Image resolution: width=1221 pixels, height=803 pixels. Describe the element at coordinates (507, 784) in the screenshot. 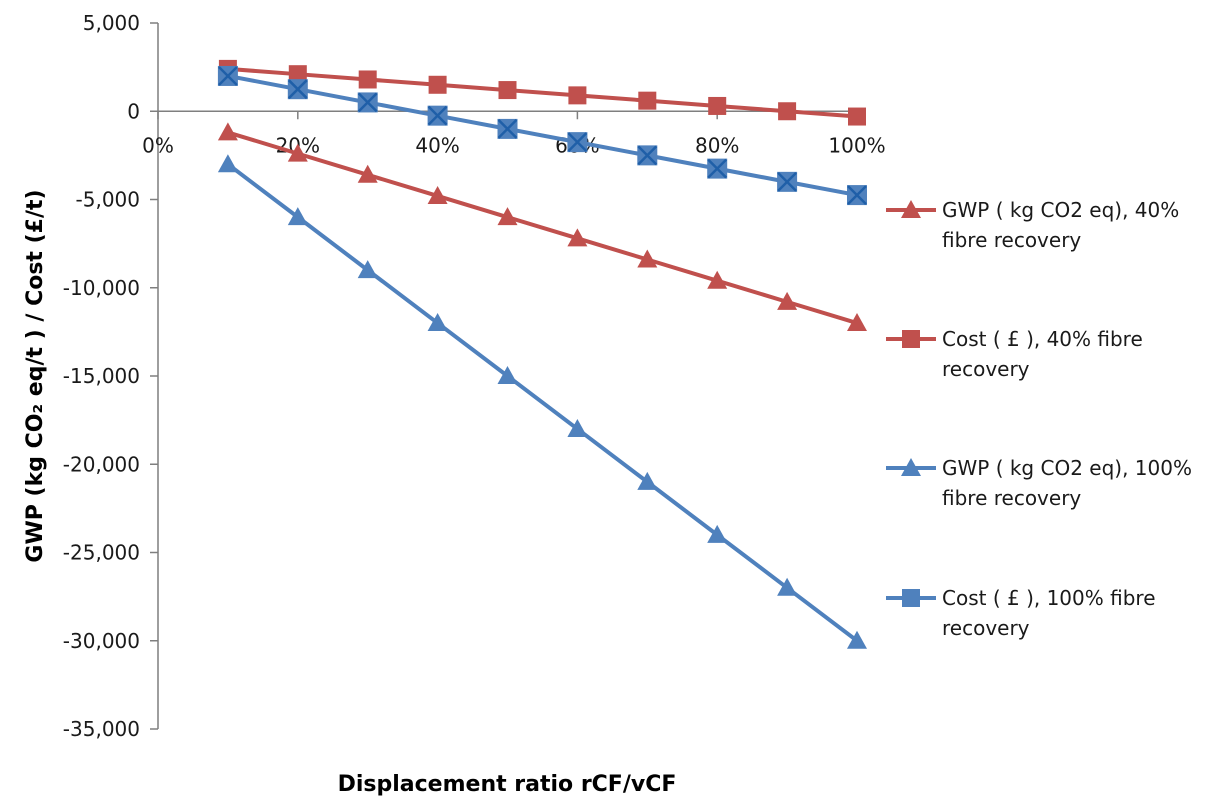

I see `x-axis-title: Displacement ratio rCF/vCF` at that location.